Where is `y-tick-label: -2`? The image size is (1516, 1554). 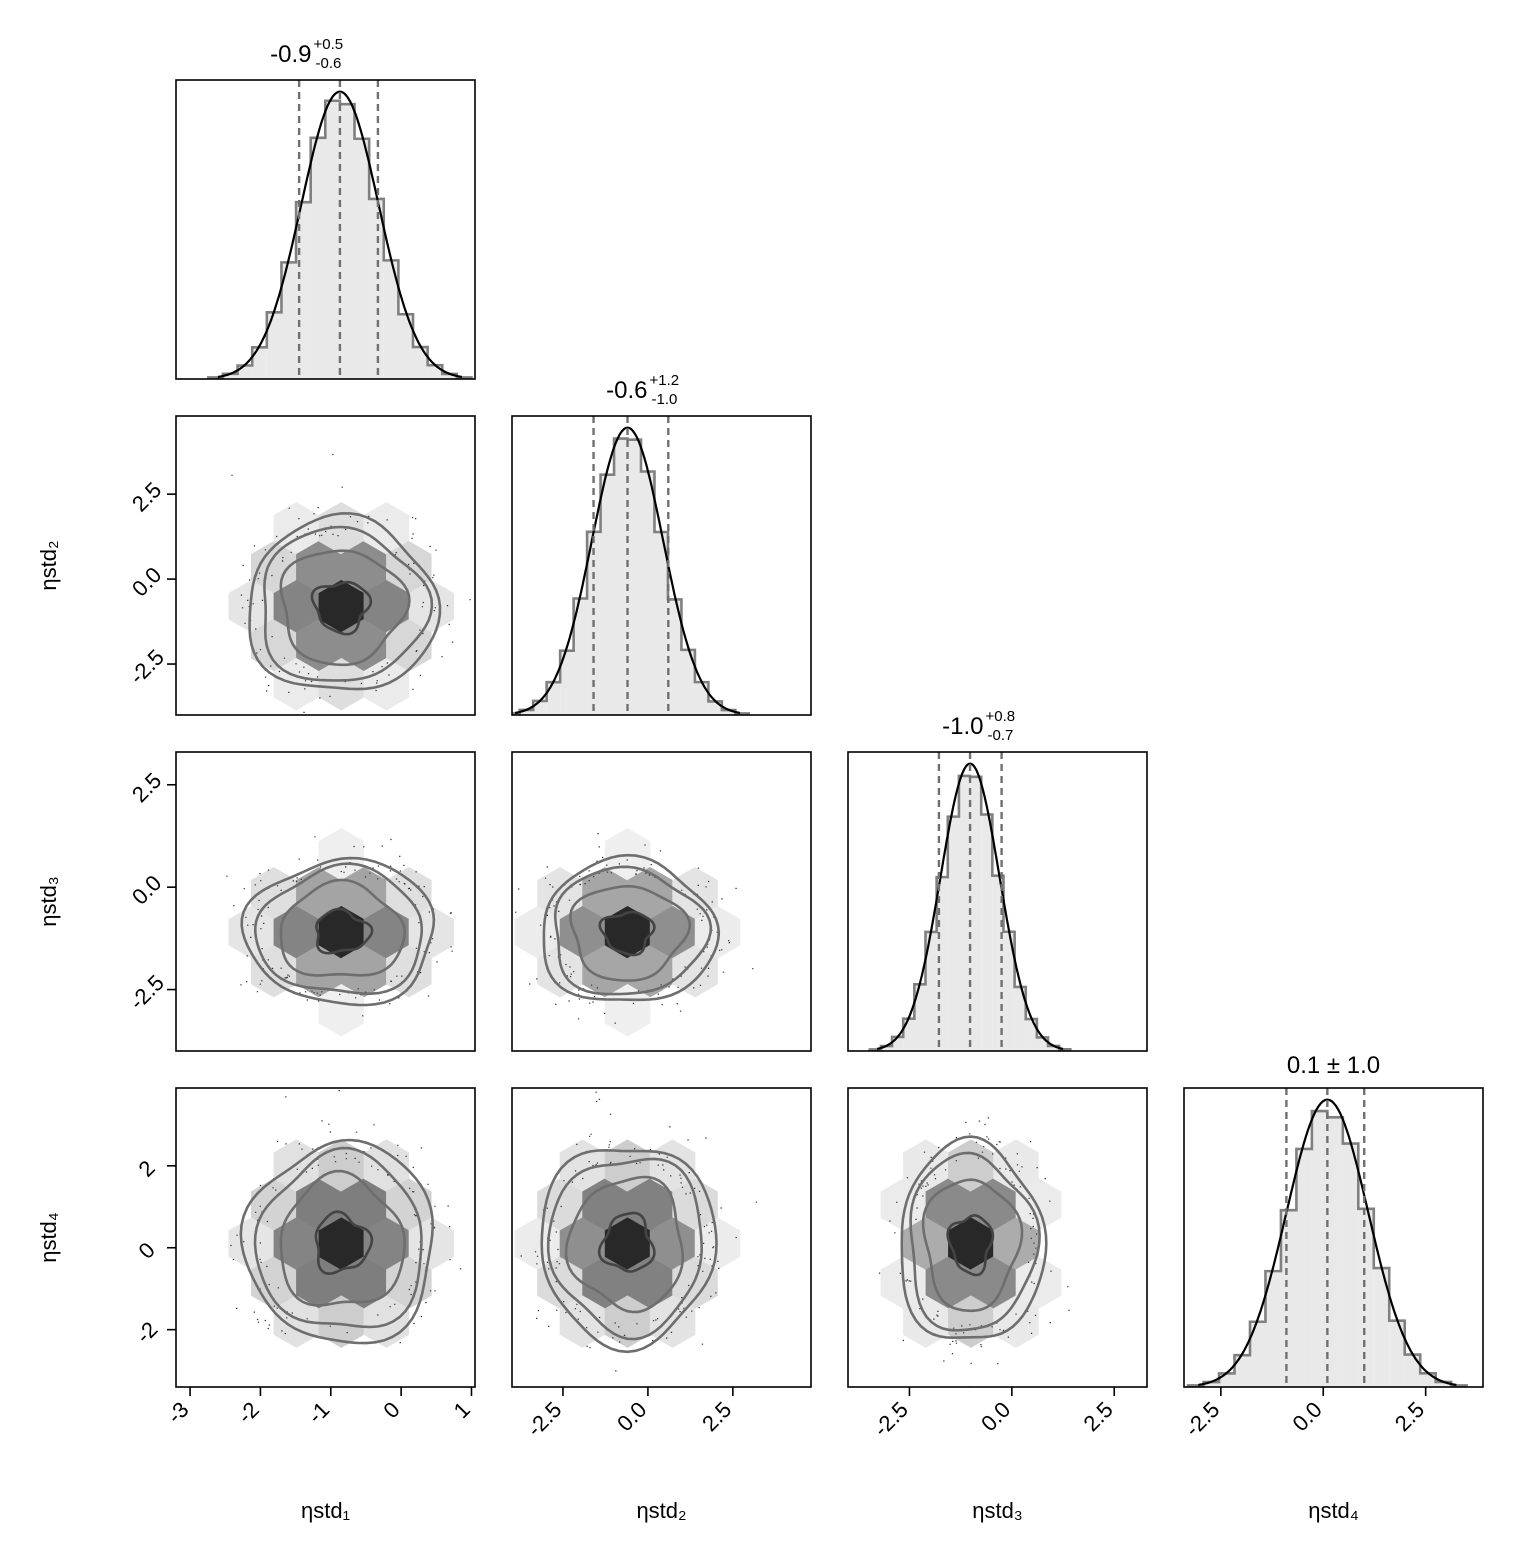
y-tick-label: -2 is located at coordinates (147, 1333).